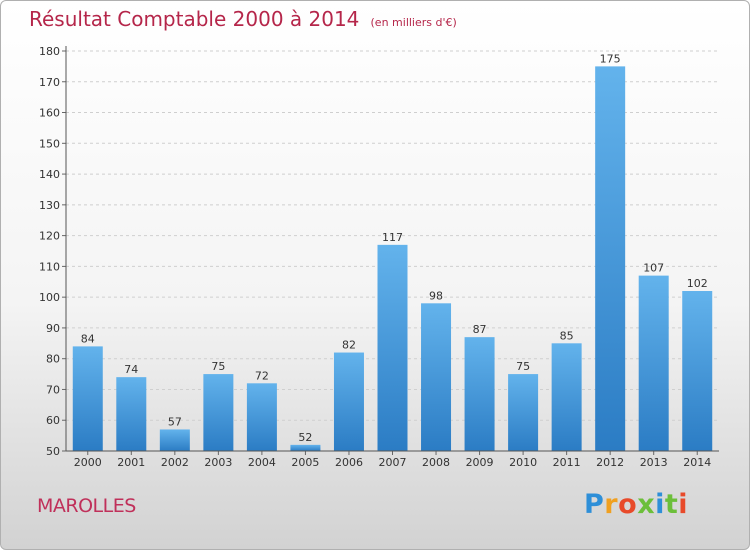 Image resolution: width=750 pixels, height=550 pixels. Describe the element at coordinates (436, 295) in the screenshot. I see `value-label: 98` at that location.